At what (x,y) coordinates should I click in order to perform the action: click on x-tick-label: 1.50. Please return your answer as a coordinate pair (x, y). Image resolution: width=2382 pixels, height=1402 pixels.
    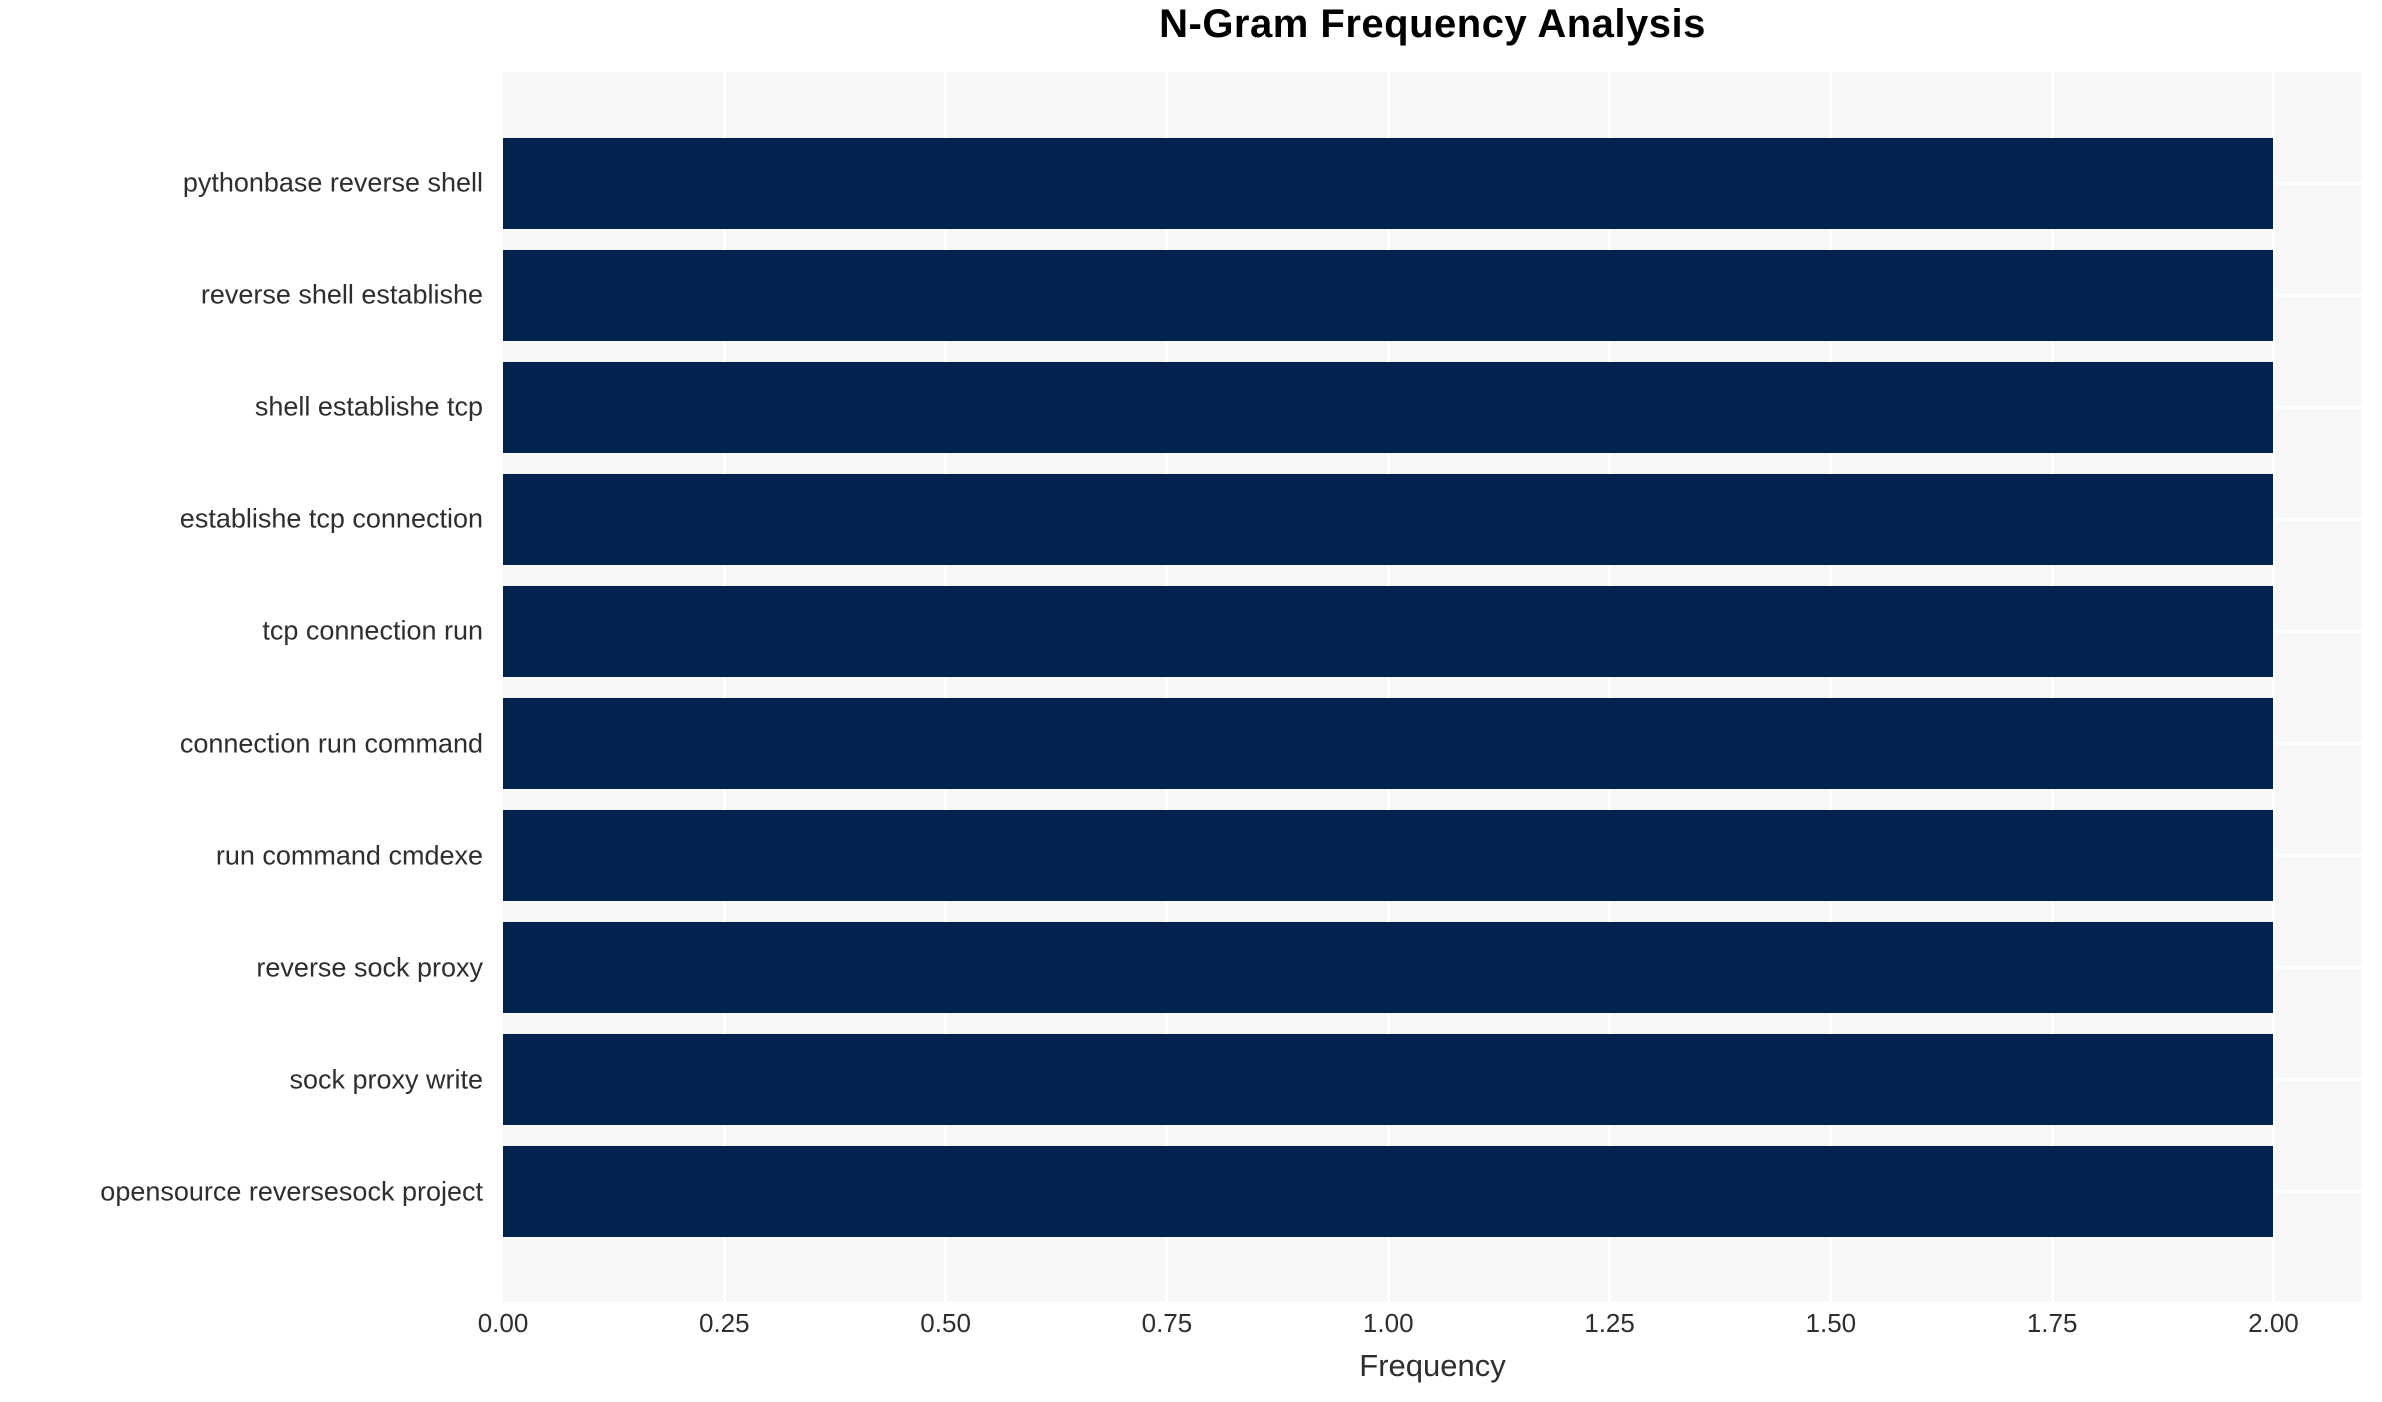
    Looking at the image, I should click on (1831, 1323).